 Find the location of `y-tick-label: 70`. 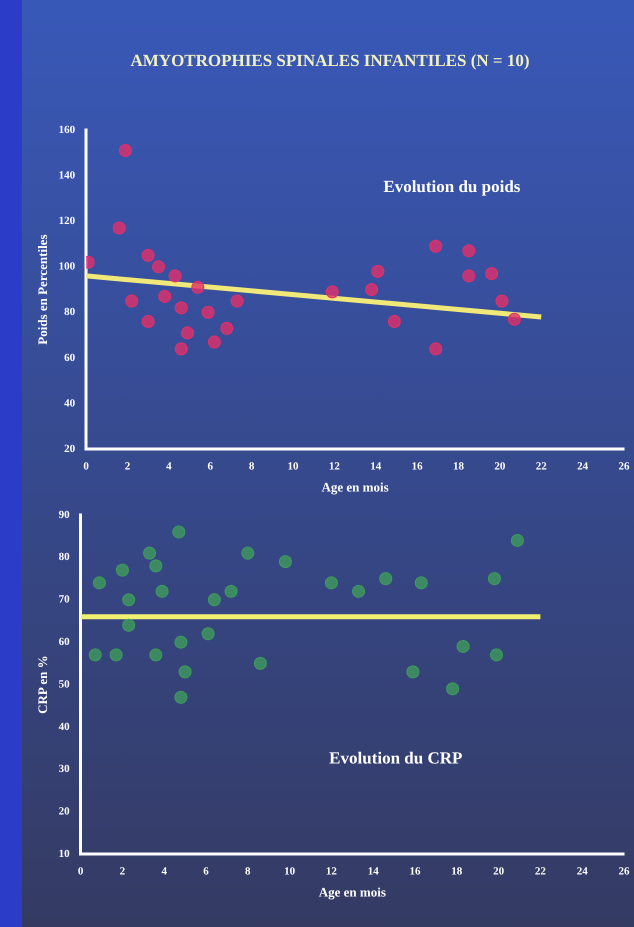

y-tick-label: 70 is located at coordinates (64, 600).